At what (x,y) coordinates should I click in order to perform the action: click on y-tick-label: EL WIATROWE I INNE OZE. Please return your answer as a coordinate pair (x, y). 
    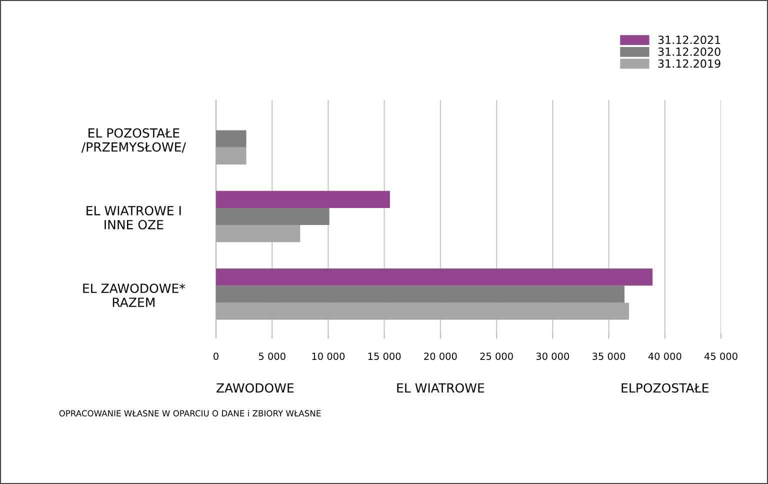
    Looking at the image, I should click on (133, 218).